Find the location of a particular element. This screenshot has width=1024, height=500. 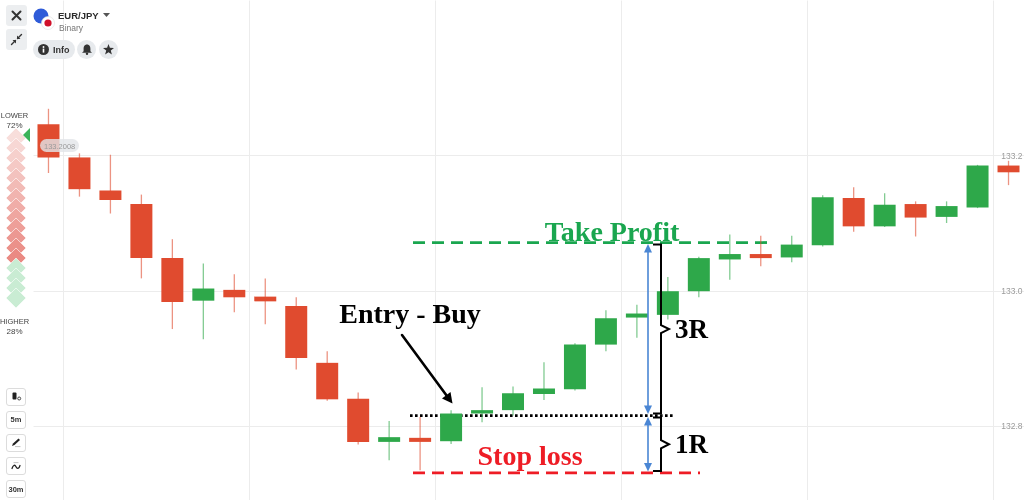

text: 72% is located at coordinates (14, 125).